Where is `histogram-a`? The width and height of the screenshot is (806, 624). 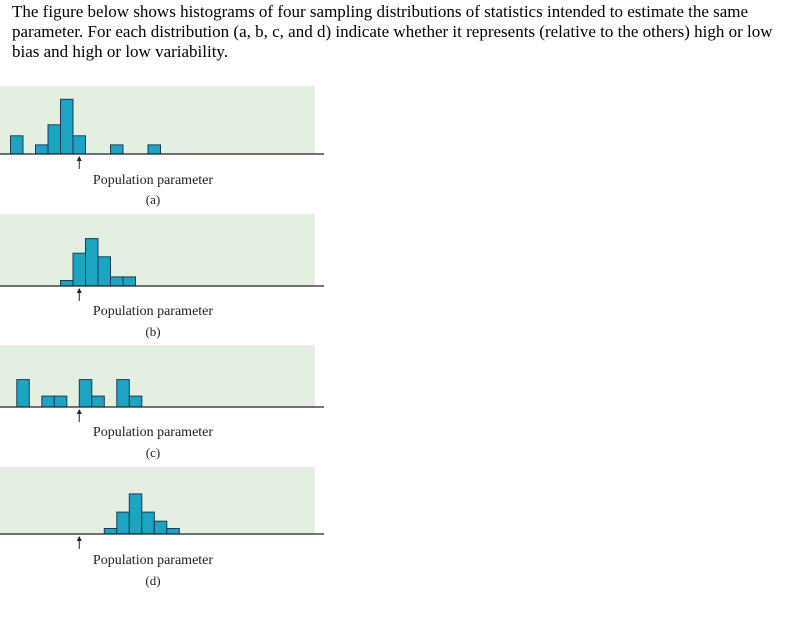
histogram-a is located at coordinates (162, 127).